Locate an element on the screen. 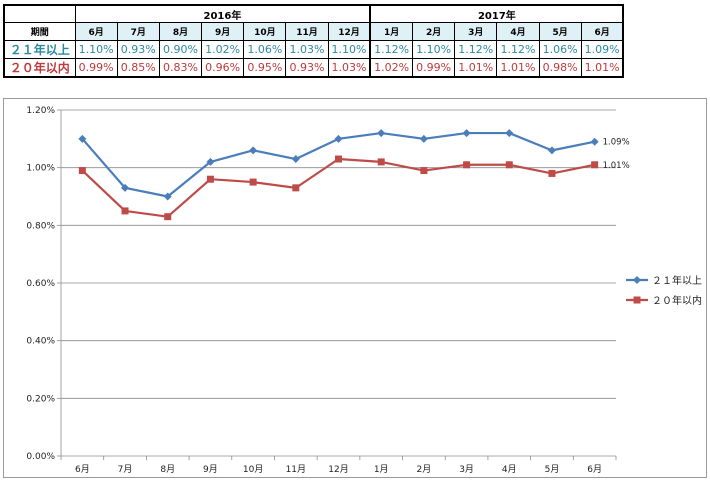 The image size is (710, 481). y-tick-label: 0.60% is located at coordinates (40, 284).